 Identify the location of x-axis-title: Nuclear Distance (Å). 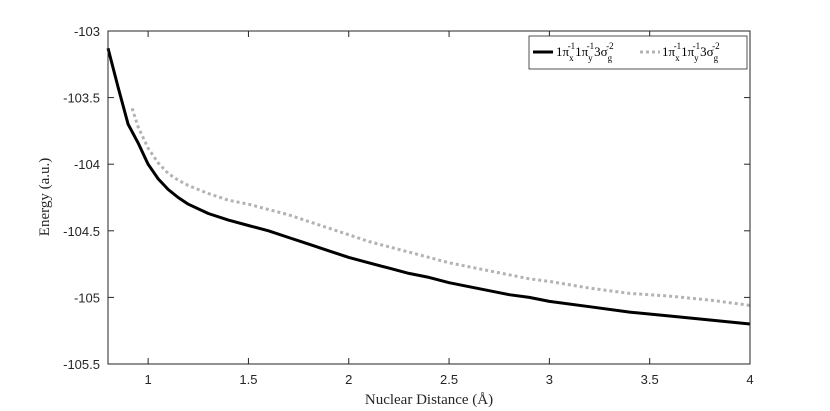
(429, 400).